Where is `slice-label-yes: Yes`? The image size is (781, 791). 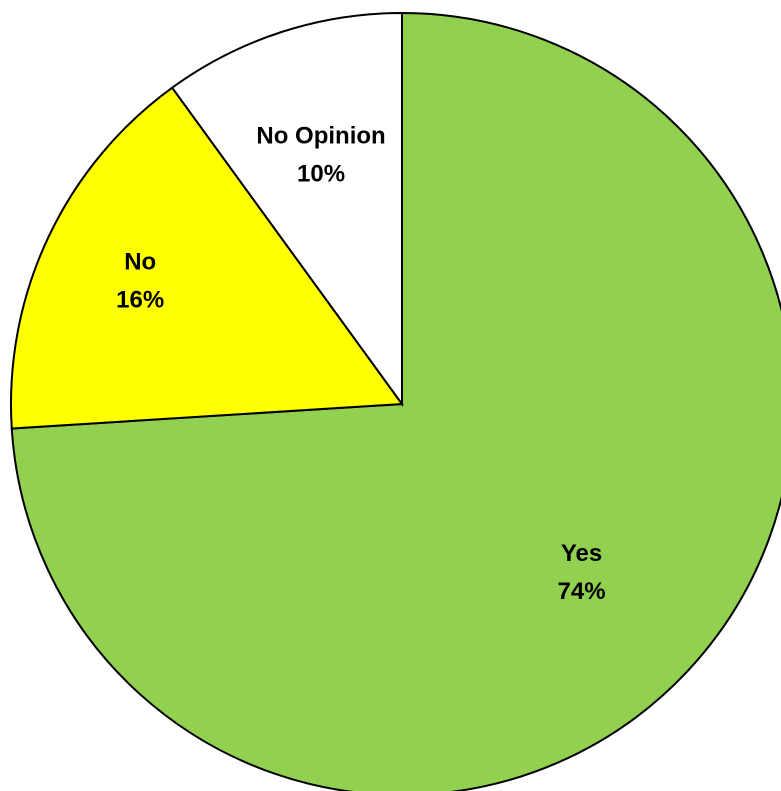
slice-label-yes: Yes is located at coordinates (581, 553).